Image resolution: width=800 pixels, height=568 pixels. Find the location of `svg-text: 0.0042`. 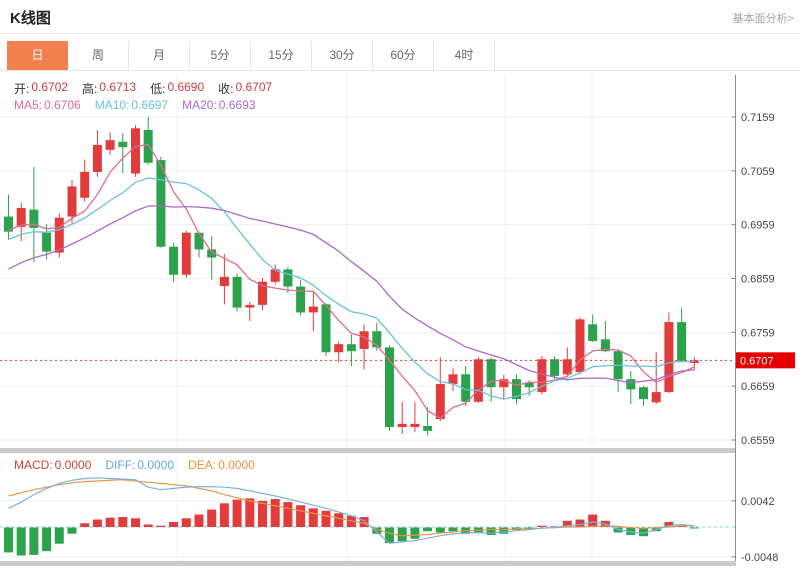

svg-text: 0.0042 is located at coordinates (758, 502).